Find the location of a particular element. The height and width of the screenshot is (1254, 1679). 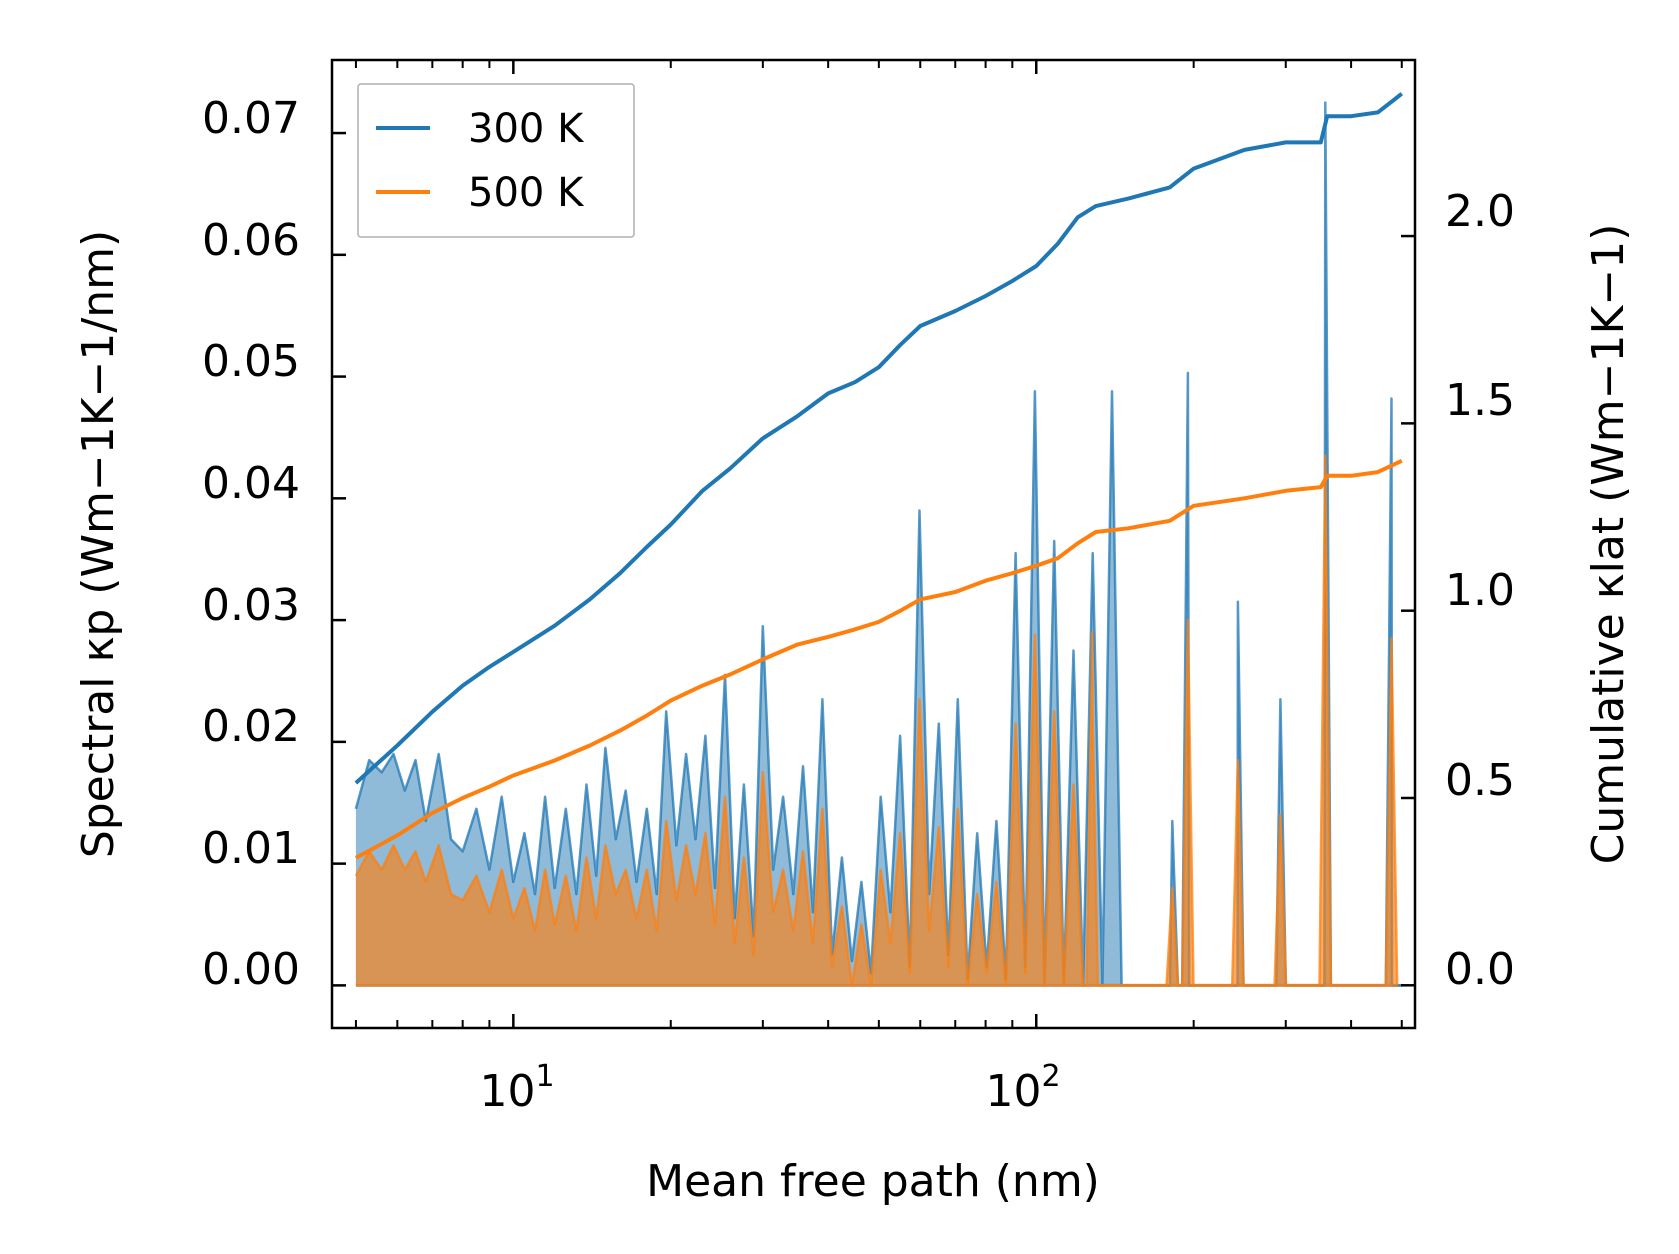

y-right-tick-label-1: 0.5 is located at coordinates (1480, 780).